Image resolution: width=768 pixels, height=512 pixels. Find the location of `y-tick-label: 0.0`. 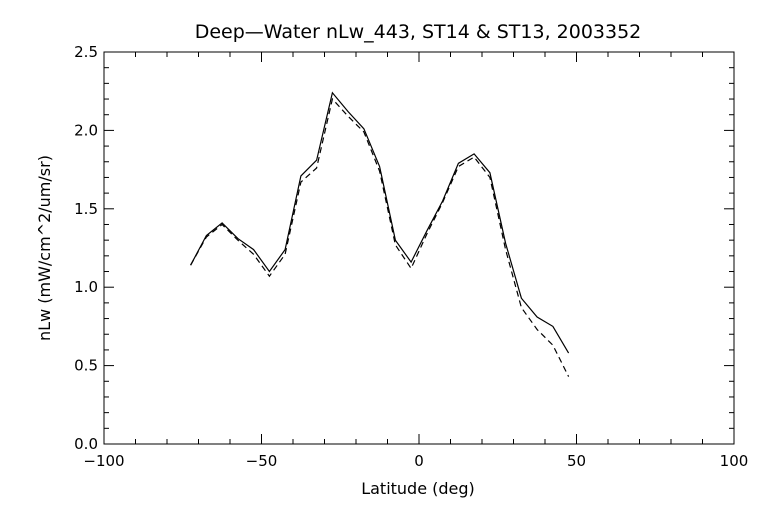

y-tick-label: 0.0 is located at coordinates (86, 444).